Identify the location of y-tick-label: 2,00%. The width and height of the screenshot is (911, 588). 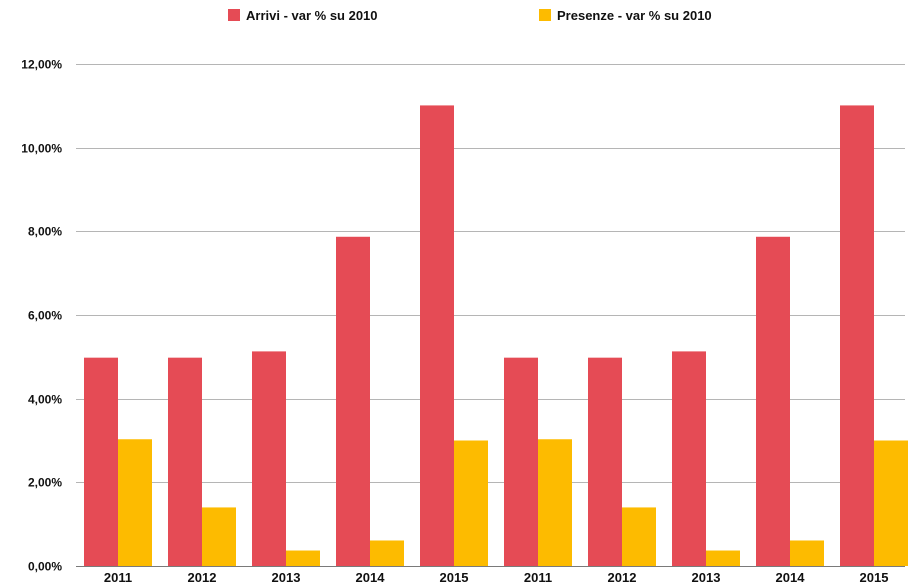
(45, 483).